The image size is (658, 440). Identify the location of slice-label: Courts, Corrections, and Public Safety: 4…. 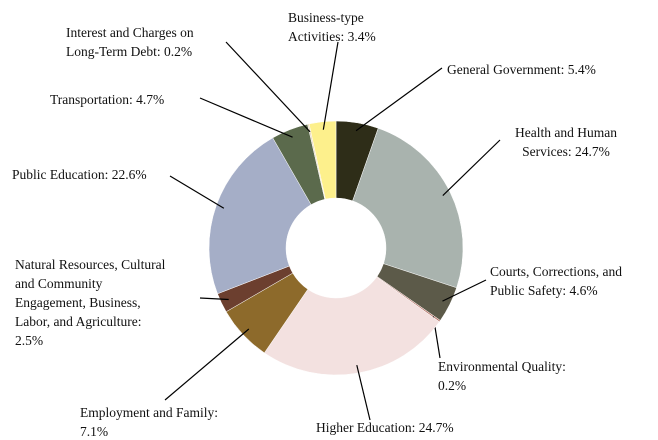
(556, 281).